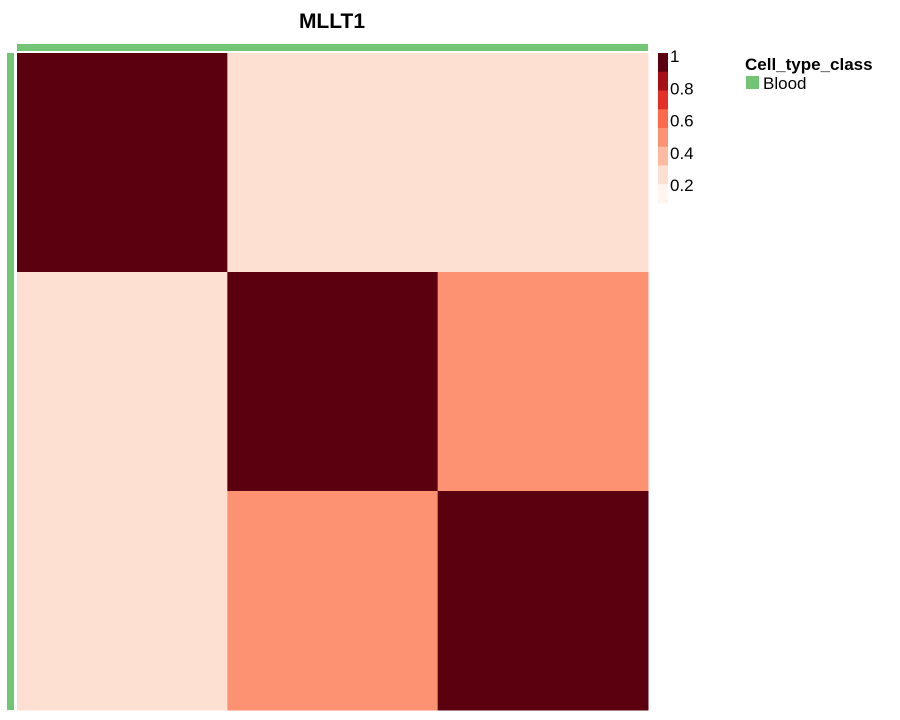 The width and height of the screenshot is (900, 720). I want to click on annotation-legend: Cell_type_class Blood, so click(809, 74).